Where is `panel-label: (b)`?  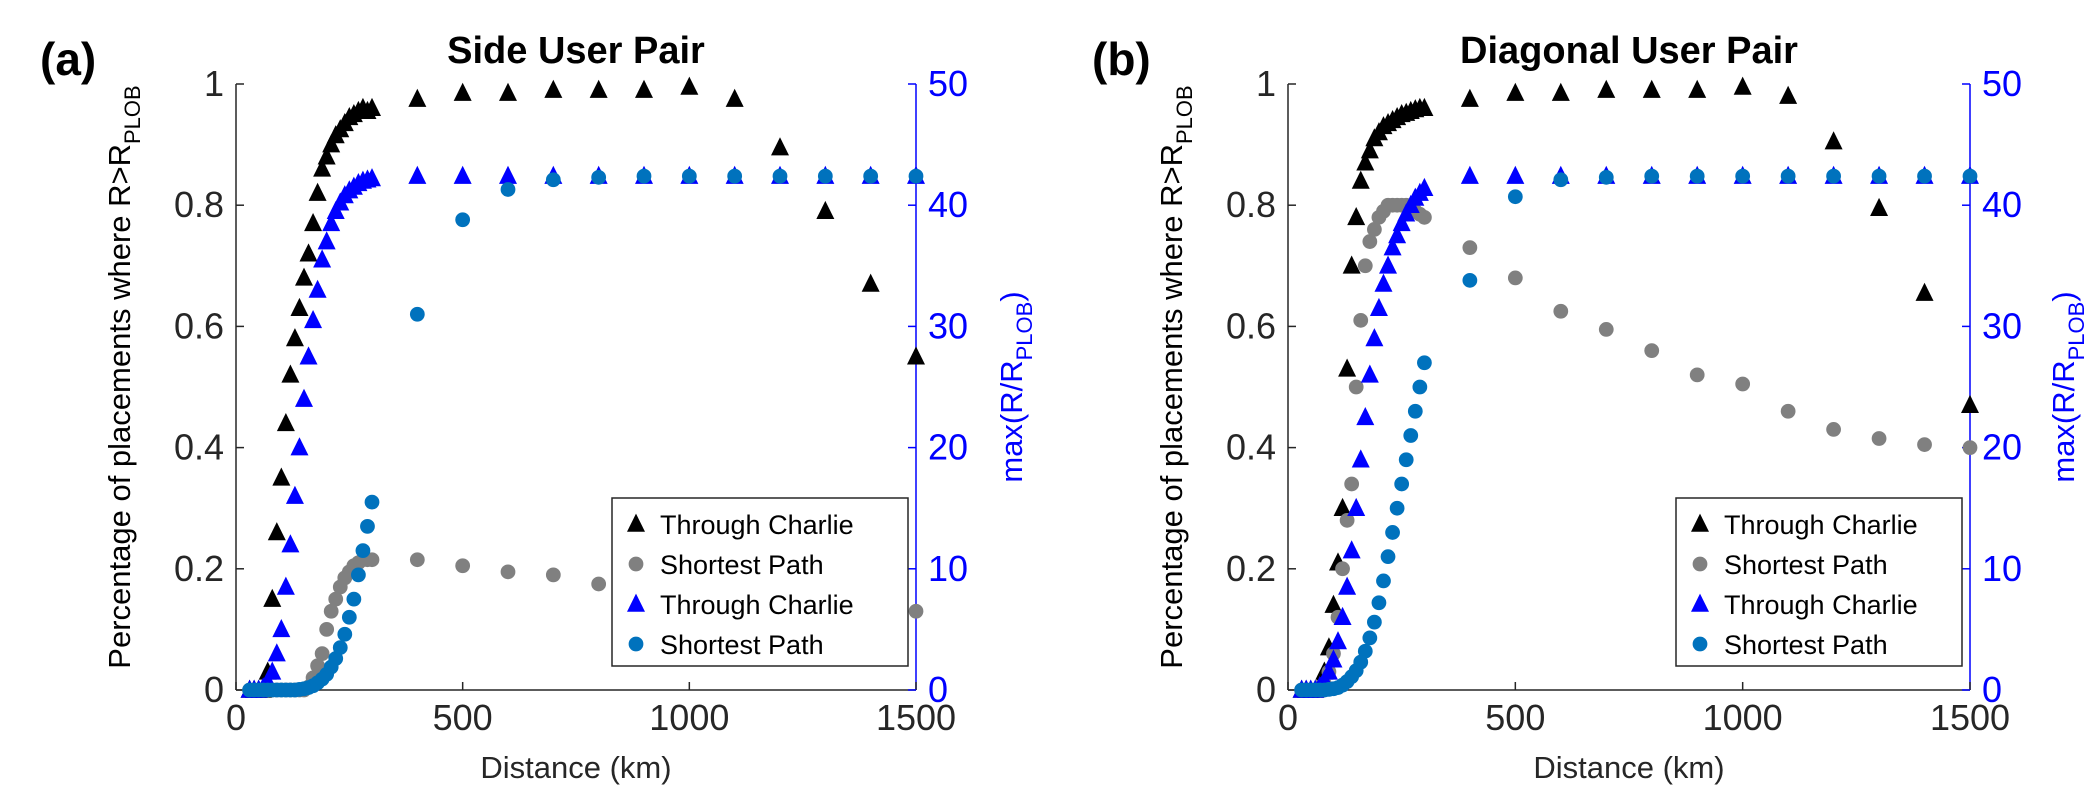
panel-label: (b) is located at coordinates (1121, 59).